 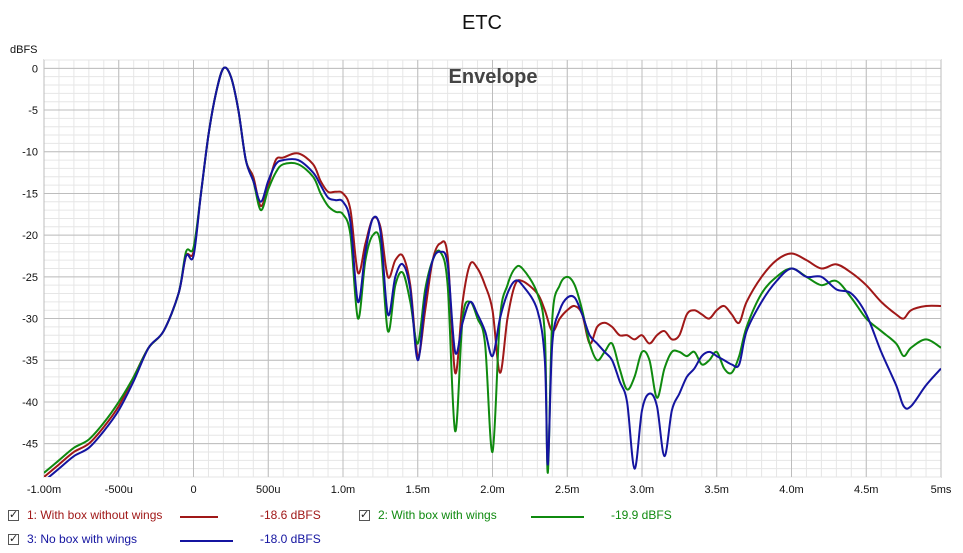 I want to click on x-tick-label: 3.5m, so click(x=717, y=490).